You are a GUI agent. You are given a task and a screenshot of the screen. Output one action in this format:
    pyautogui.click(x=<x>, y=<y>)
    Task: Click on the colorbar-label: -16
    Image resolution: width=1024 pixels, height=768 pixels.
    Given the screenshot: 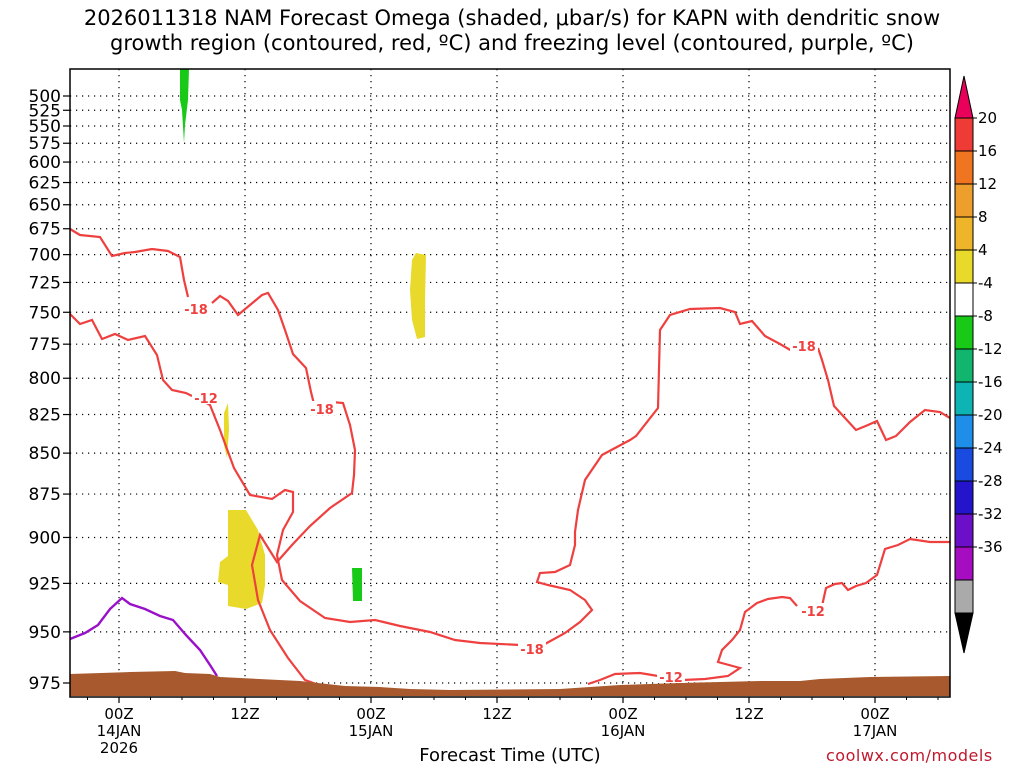 What is the action you would take?
    pyautogui.click(x=990, y=382)
    